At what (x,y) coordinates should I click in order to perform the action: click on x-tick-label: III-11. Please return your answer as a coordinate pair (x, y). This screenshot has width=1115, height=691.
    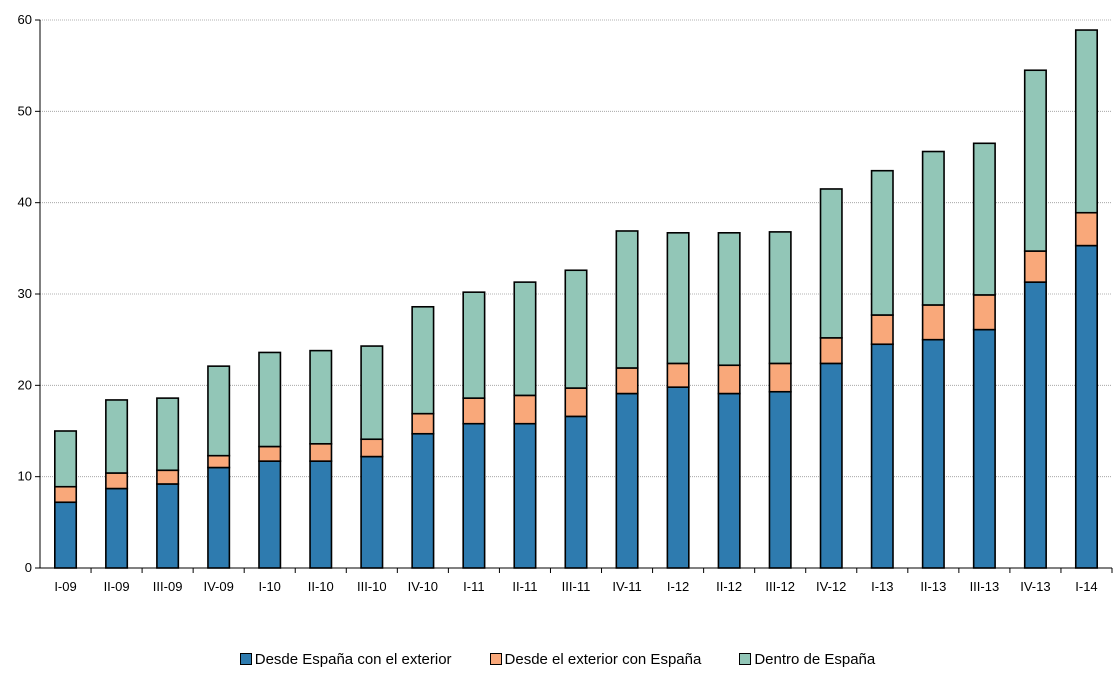
    Looking at the image, I should click on (576, 586).